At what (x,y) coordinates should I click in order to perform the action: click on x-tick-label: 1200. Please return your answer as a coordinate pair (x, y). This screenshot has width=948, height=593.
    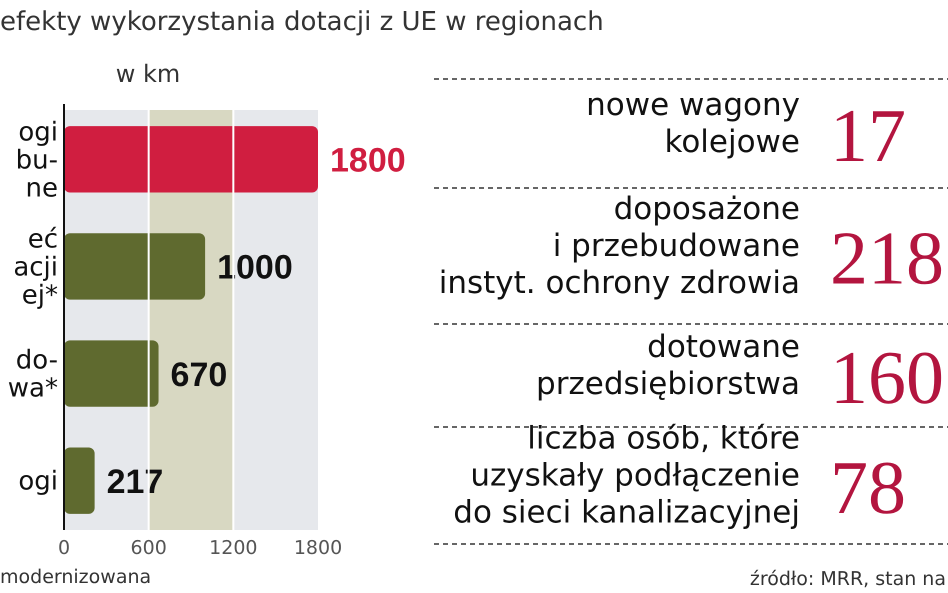
    Looking at the image, I should click on (233, 548).